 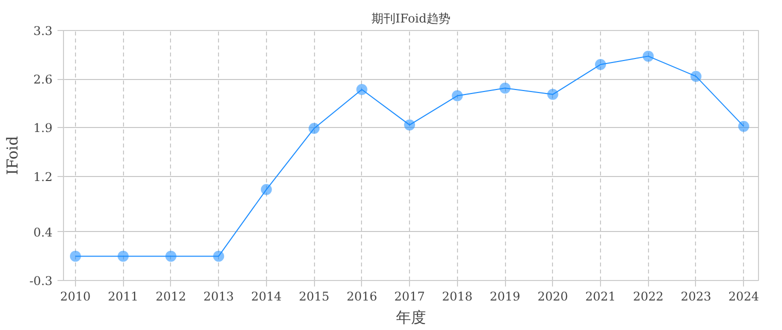 What do you see at coordinates (266, 297) in the screenshot?
I see `x-tick-label: 2014` at bounding box center [266, 297].